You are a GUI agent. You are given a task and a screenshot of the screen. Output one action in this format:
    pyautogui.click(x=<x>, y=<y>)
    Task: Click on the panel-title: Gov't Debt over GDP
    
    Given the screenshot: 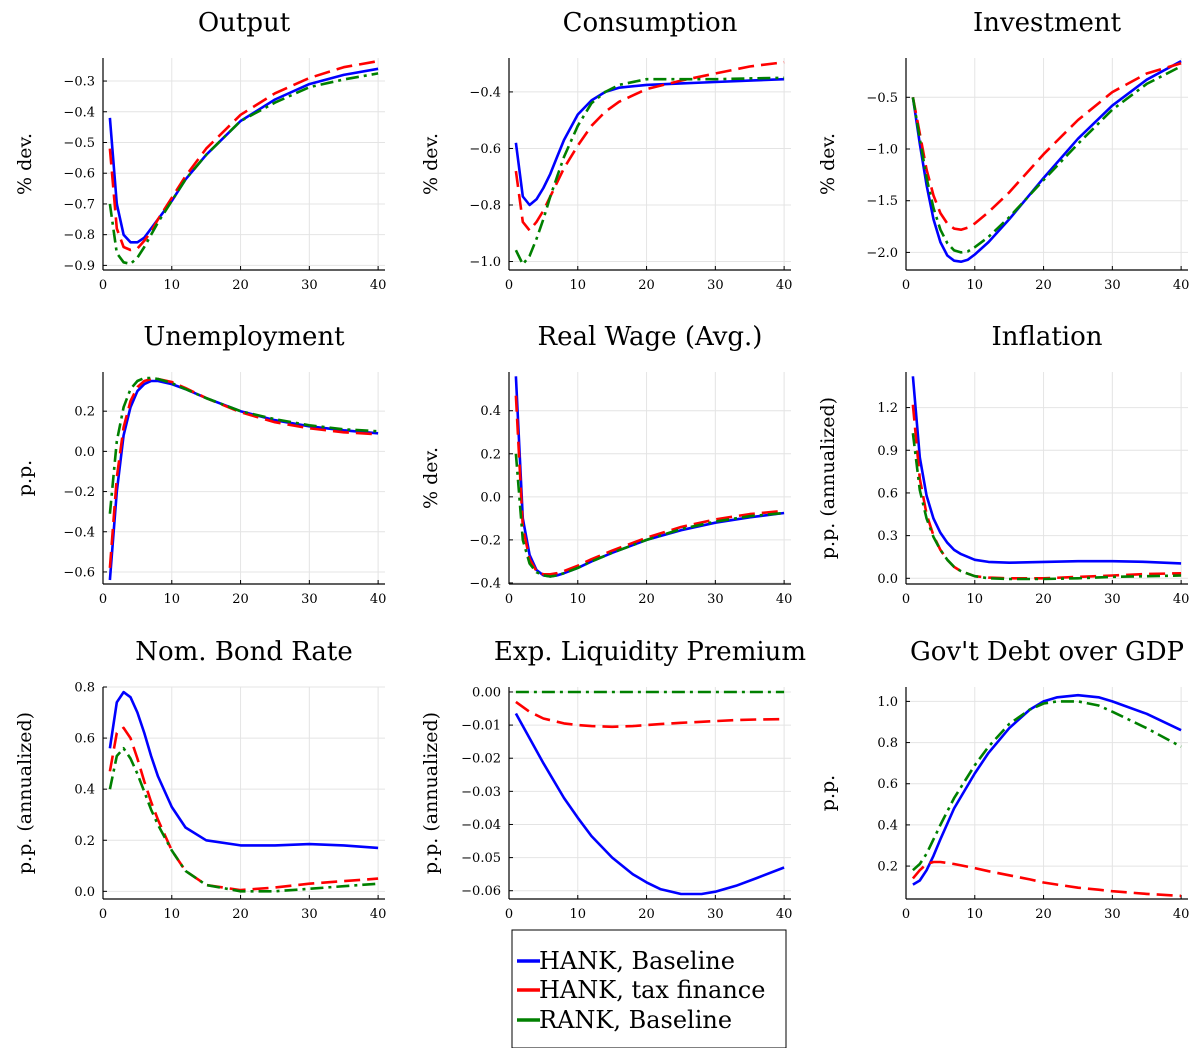 What is the action you would take?
    pyautogui.click(x=1047, y=652)
    